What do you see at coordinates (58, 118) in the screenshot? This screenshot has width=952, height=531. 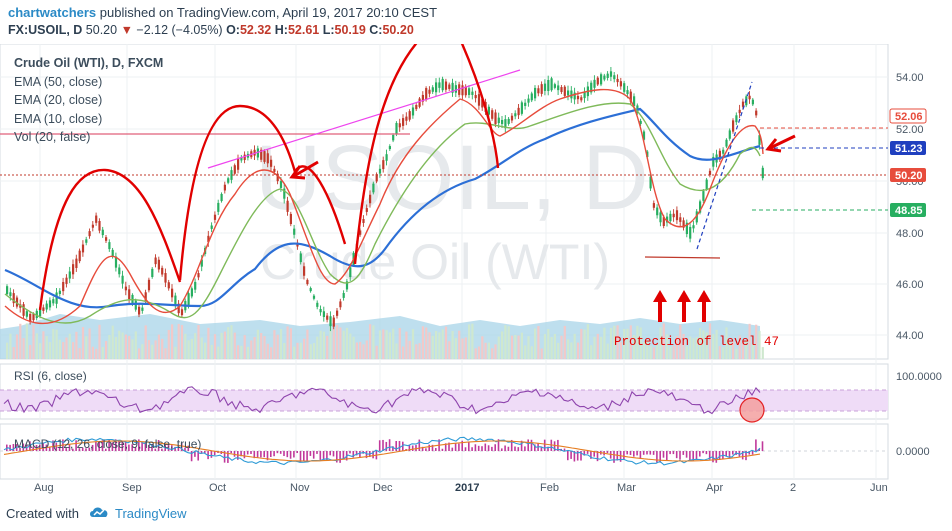 I see `legend-ema10: EMA (10, close)` at bounding box center [58, 118].